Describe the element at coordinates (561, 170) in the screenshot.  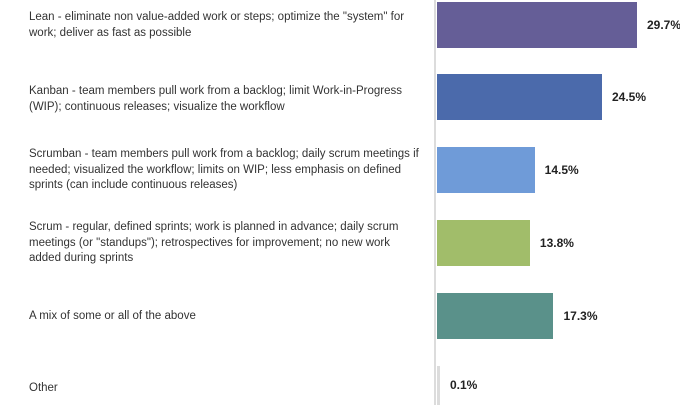
I see `value-label-scrumban: 14.5%` at that location.